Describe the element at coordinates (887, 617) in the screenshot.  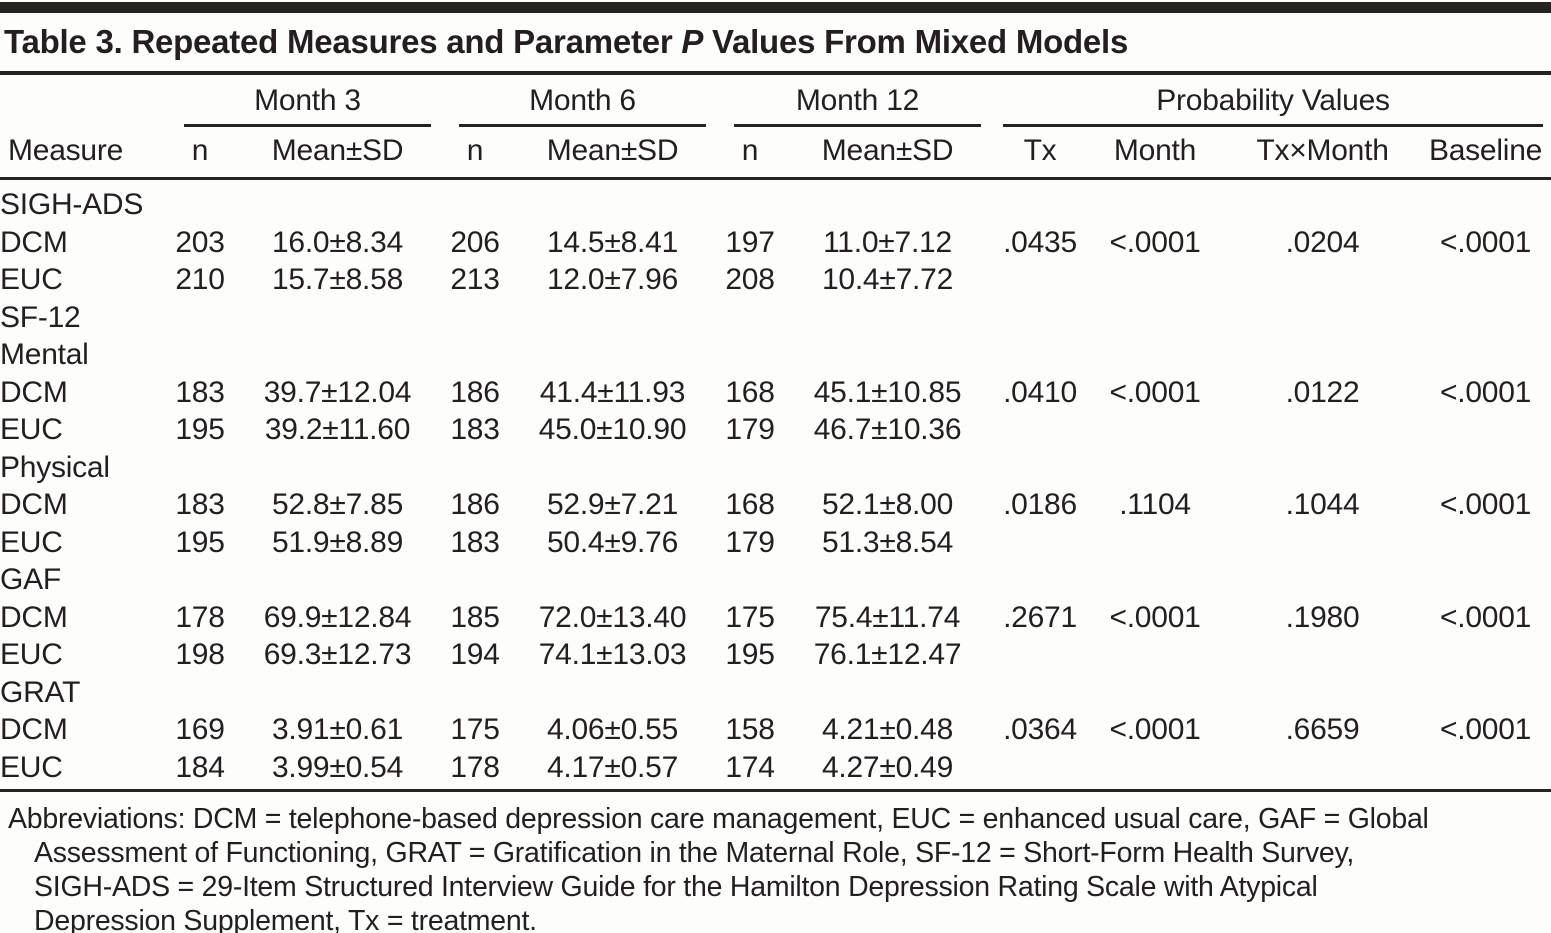
I see `table-cell: 75.4±11.74` at that location.